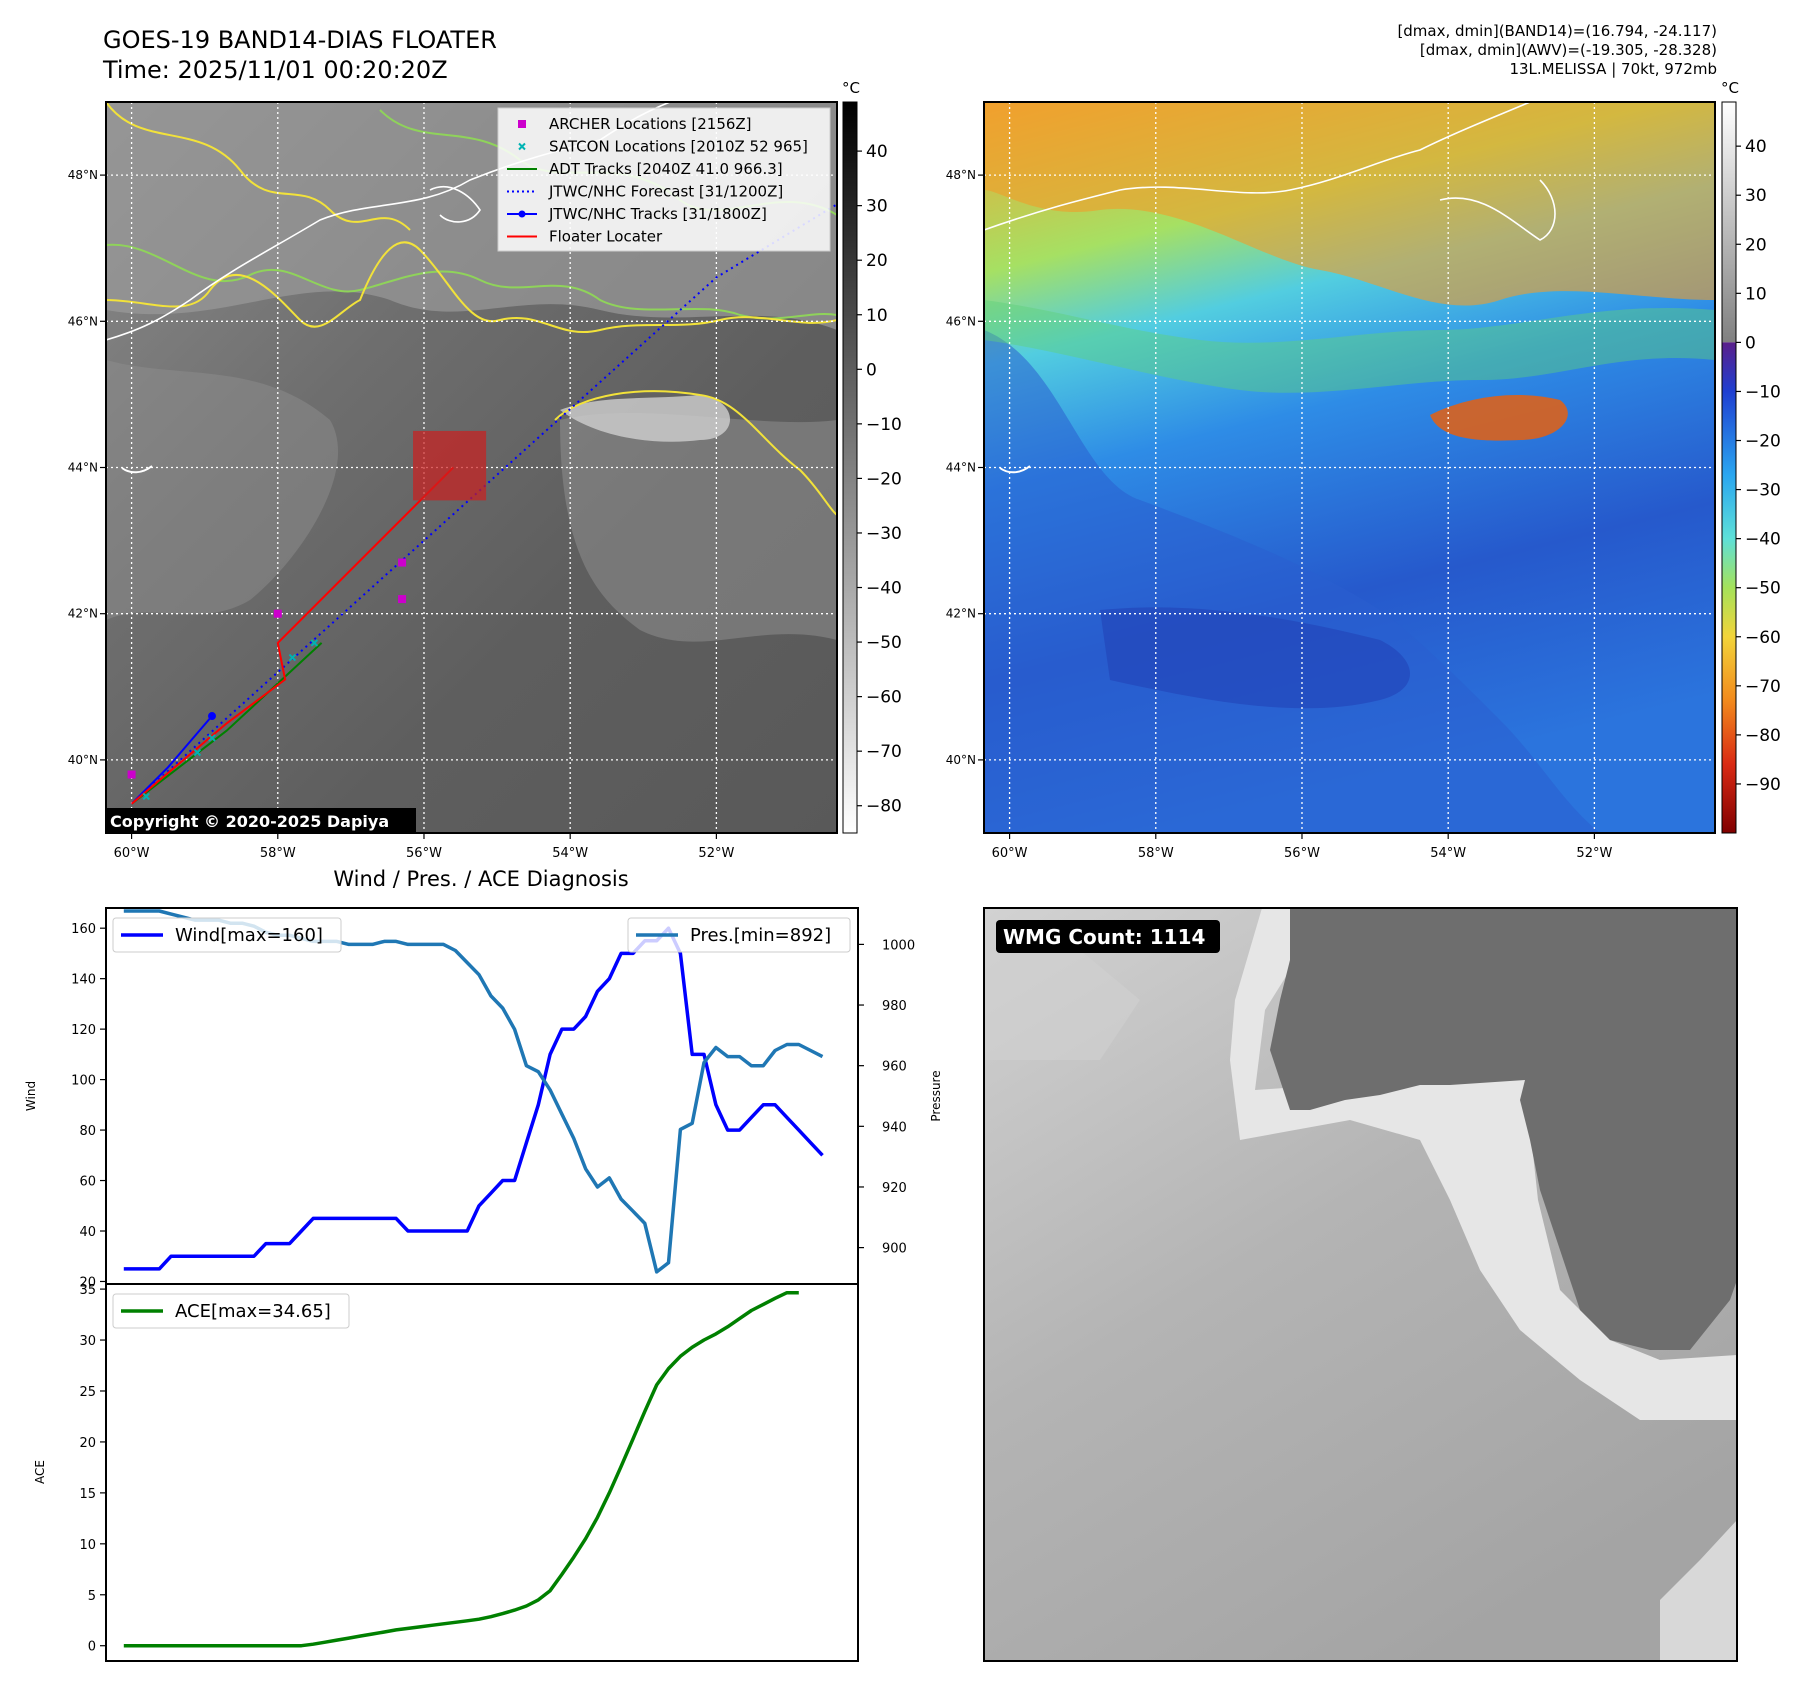 This screenshot has height=1690, width=1797. Describe the element at coordinates (92, 1647) in the screenshot. I see `ace-tick-label: 0` at that location.